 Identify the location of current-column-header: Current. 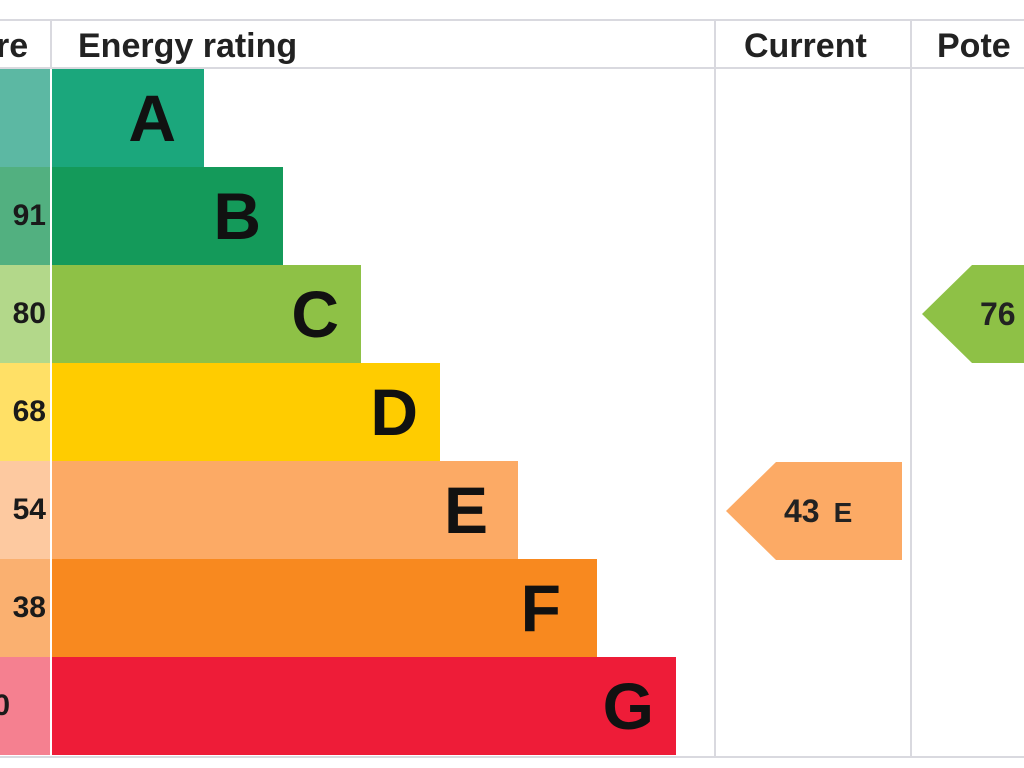
(805, 46).